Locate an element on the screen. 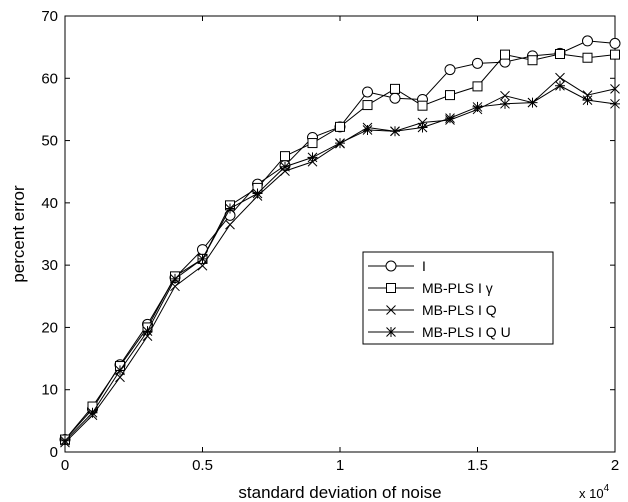 The height and width of the screenshot is (502, 628). x-tick-label: 0.5 is located at coordinates (202, 465).